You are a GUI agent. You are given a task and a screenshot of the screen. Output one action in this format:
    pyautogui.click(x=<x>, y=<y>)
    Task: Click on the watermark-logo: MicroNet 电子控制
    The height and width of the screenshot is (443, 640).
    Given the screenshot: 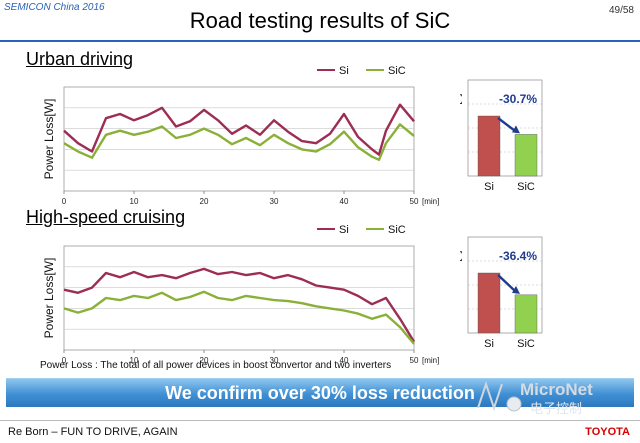 What is the action you would take?
    pyautogui.click(x=535, y=398)
    